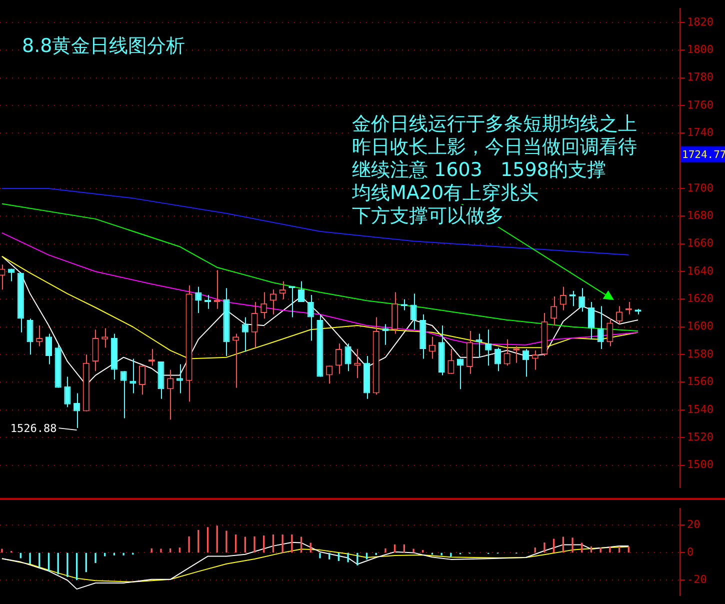 This screenshot has width=725, height=604. Describe the element at coordinates (479, 170) in the screenshot. I see `annotation: 继续注意 1603 1598的支撑` at that location.